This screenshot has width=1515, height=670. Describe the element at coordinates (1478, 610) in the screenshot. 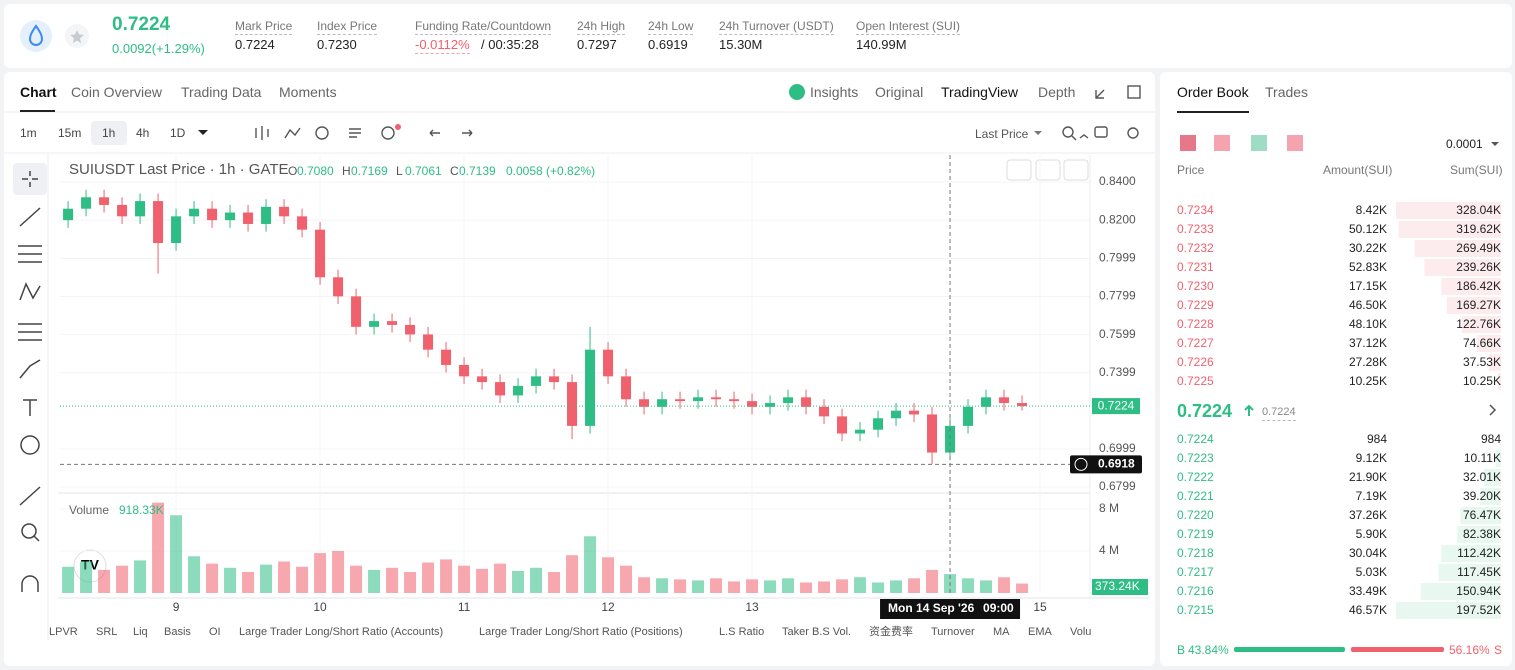

I see `ob-sum: 197.52K` at that location.